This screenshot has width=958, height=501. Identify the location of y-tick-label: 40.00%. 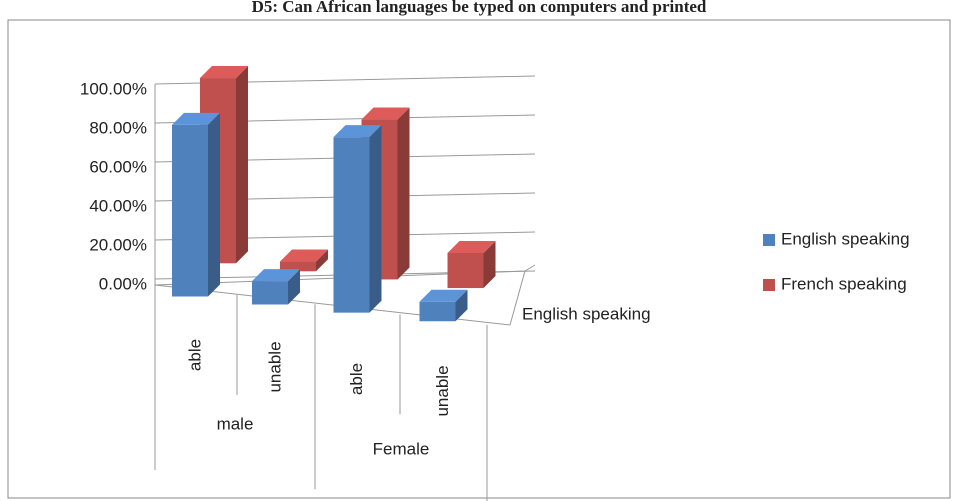
(118, 205).